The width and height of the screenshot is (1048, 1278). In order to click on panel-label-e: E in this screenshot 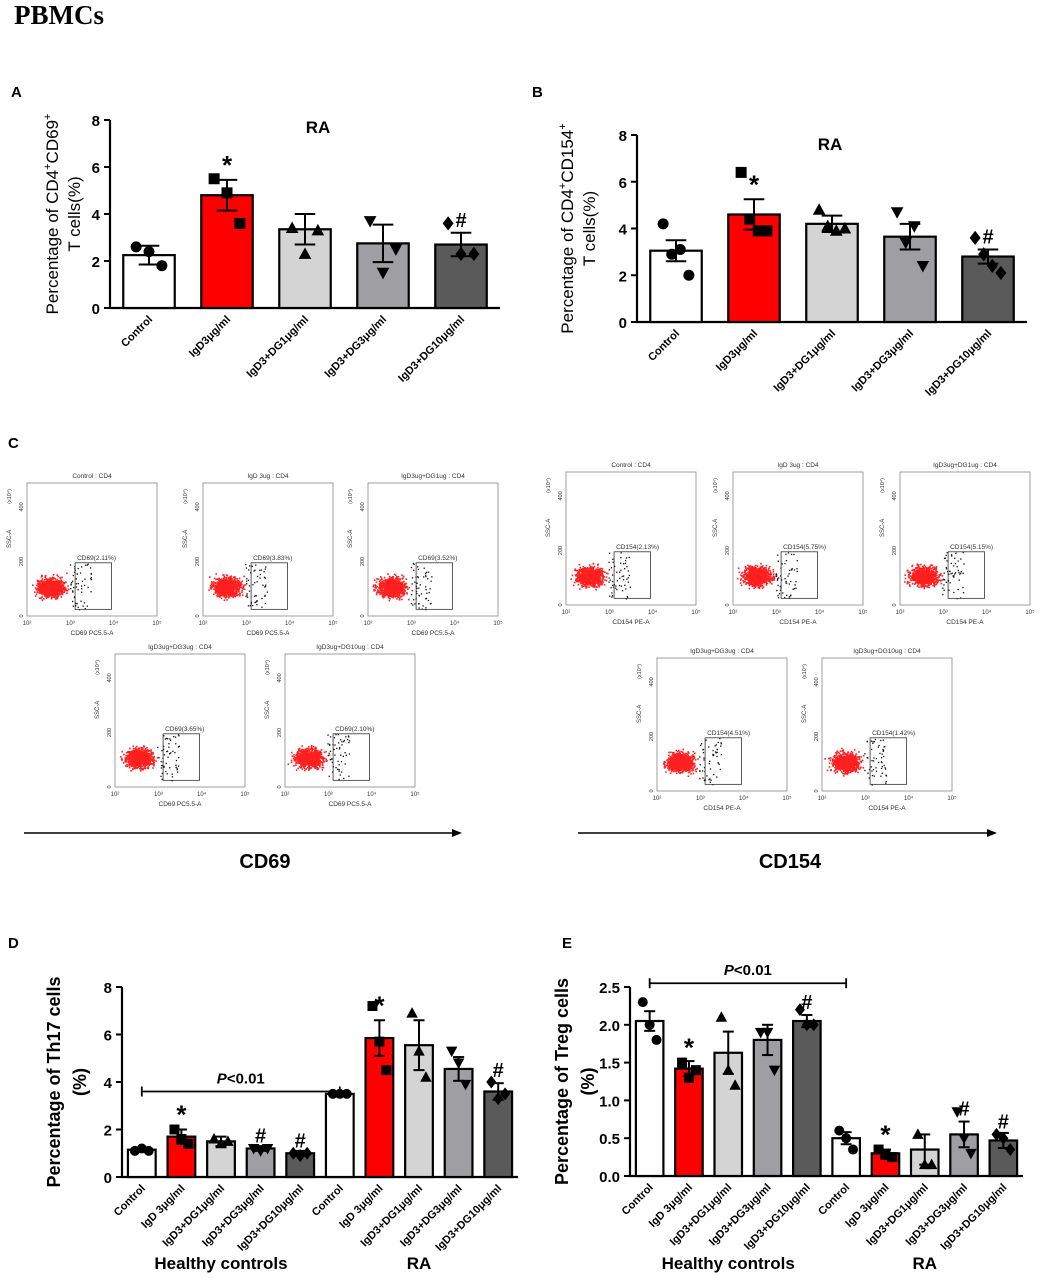, I will do `click(567, 943)`.